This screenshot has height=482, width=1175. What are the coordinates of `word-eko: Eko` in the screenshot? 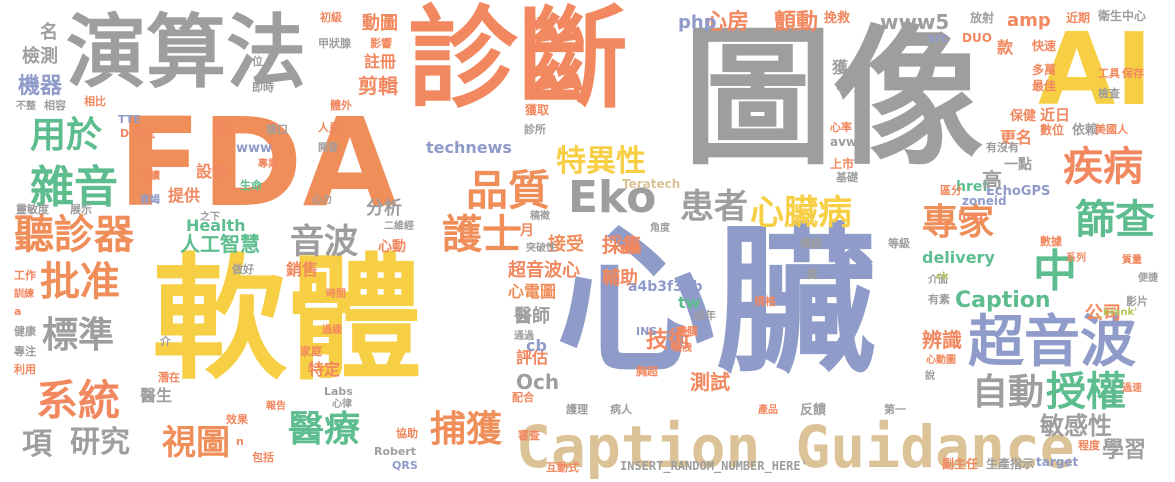 It's located at (612, 197).